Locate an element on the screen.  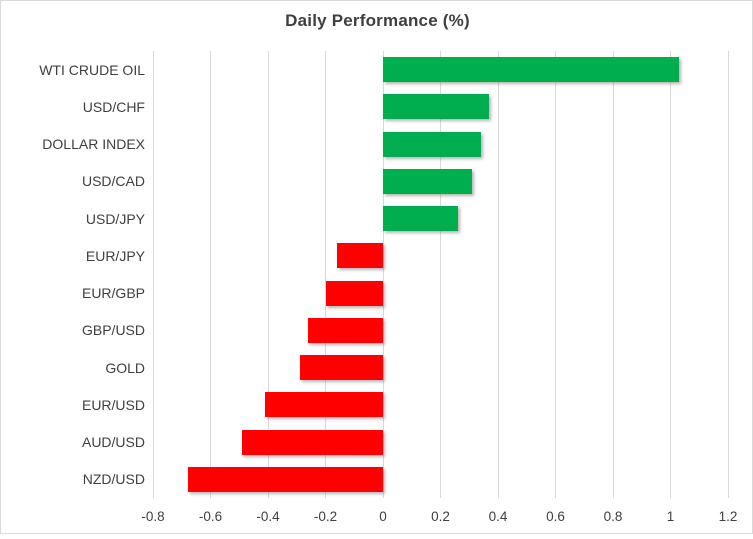
category-label: EUR/JPY is located at coordinates (115, 255).